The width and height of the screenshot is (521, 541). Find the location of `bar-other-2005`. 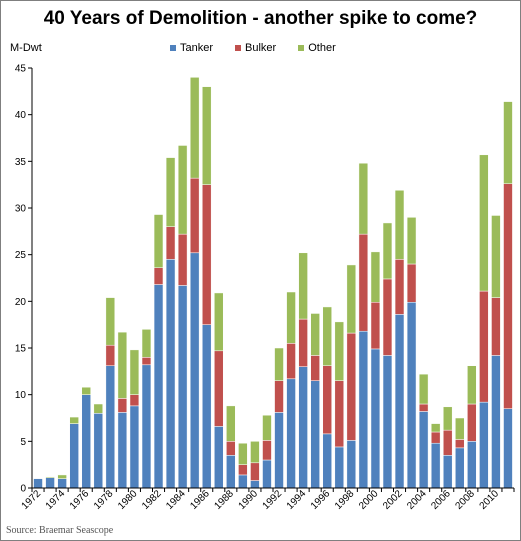

bar-other-2005 is located at coordinates (435, 428).